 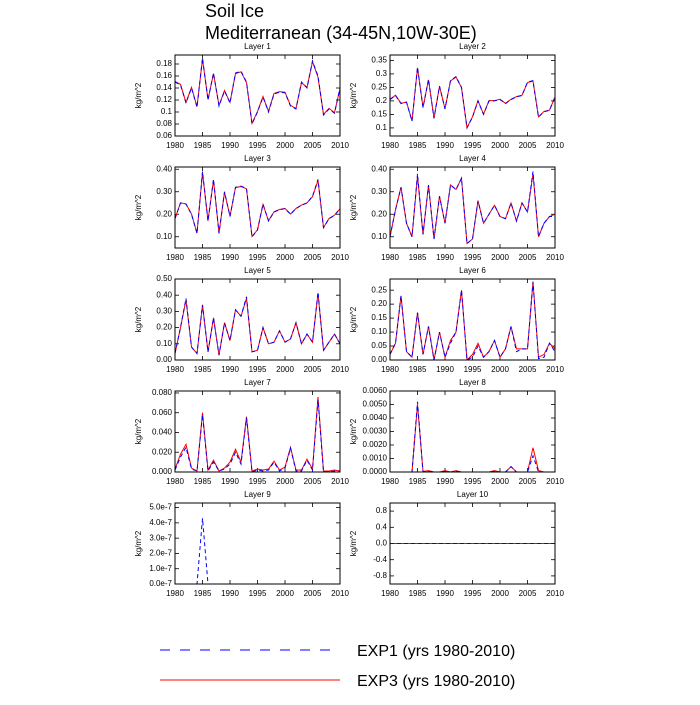 I want to click on panel-title: Layer 6, so click(x=472, y=270).